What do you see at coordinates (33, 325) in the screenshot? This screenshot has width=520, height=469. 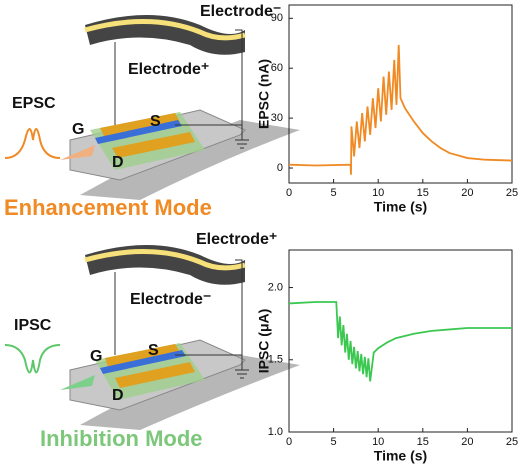 I see `signal-label: IPSC` at bounding box center [33, 325].